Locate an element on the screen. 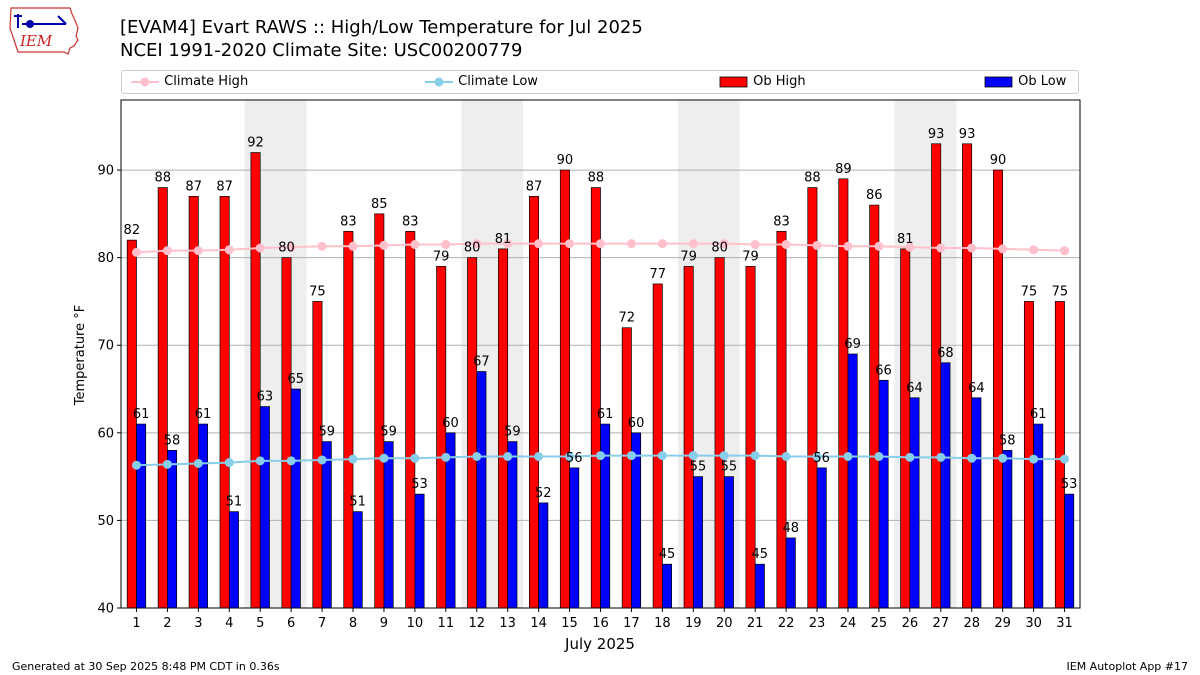 This screenshot has width=1200, height=675. legend-climate-high: Climate High is located at coordinates (189, 81).